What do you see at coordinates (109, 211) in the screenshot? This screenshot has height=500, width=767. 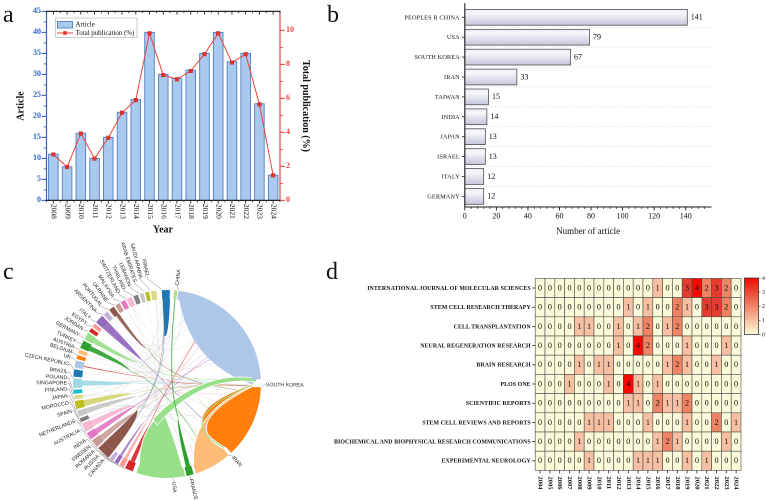 I see `svg-text: 2012` at bounding box center [109, 211].